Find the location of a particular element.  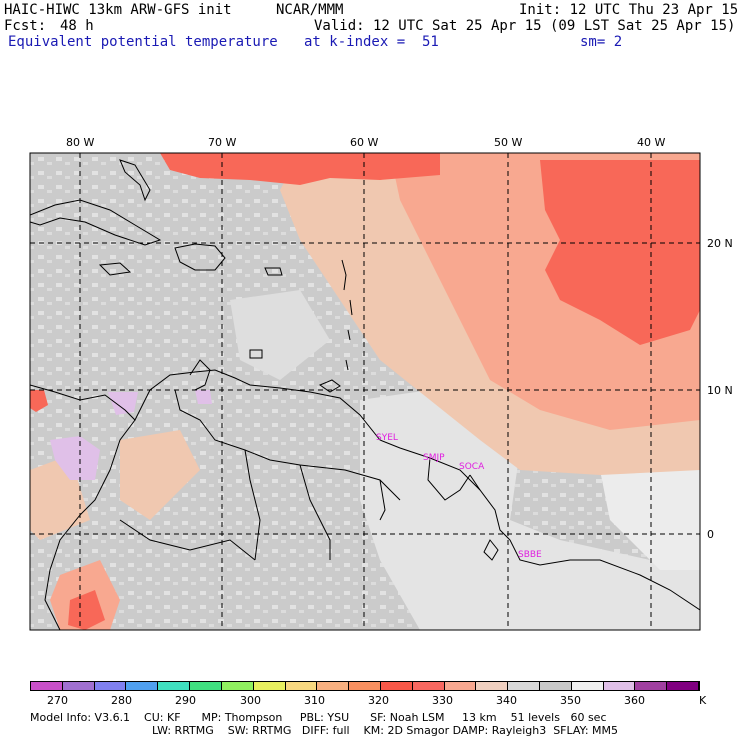

org-label: NCAR/MMM is located at coordinates (310, 10).